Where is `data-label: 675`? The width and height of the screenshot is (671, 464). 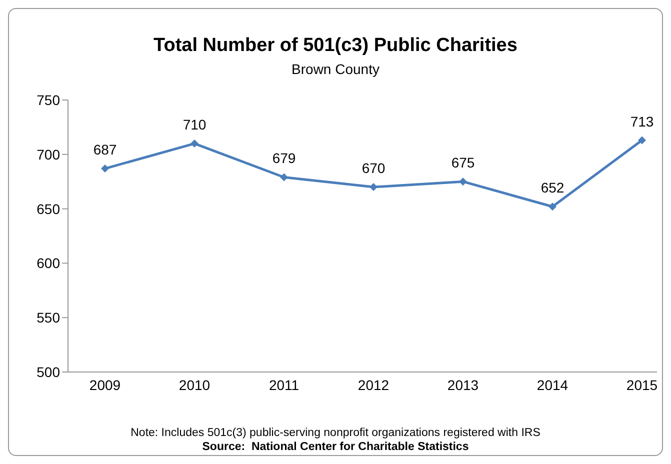
data-label: 675 is located at coordinates (463, 162).